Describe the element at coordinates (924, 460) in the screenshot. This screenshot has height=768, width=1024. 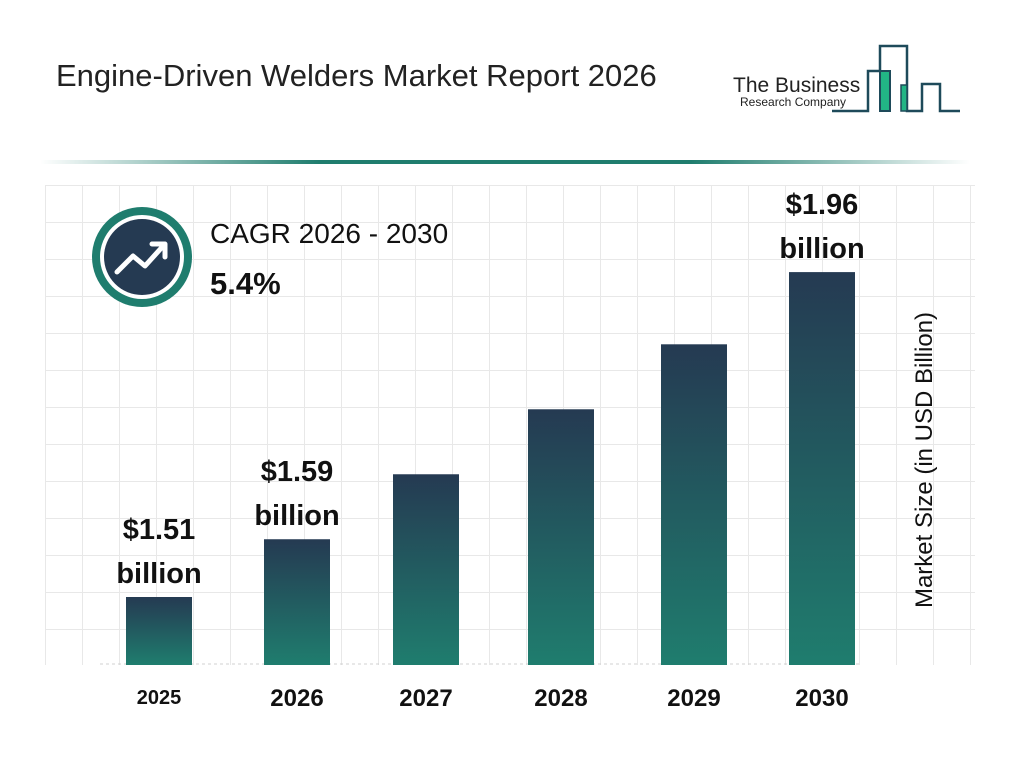
I see `y-axis-label: Market Size (in USD Billion)` at that location.